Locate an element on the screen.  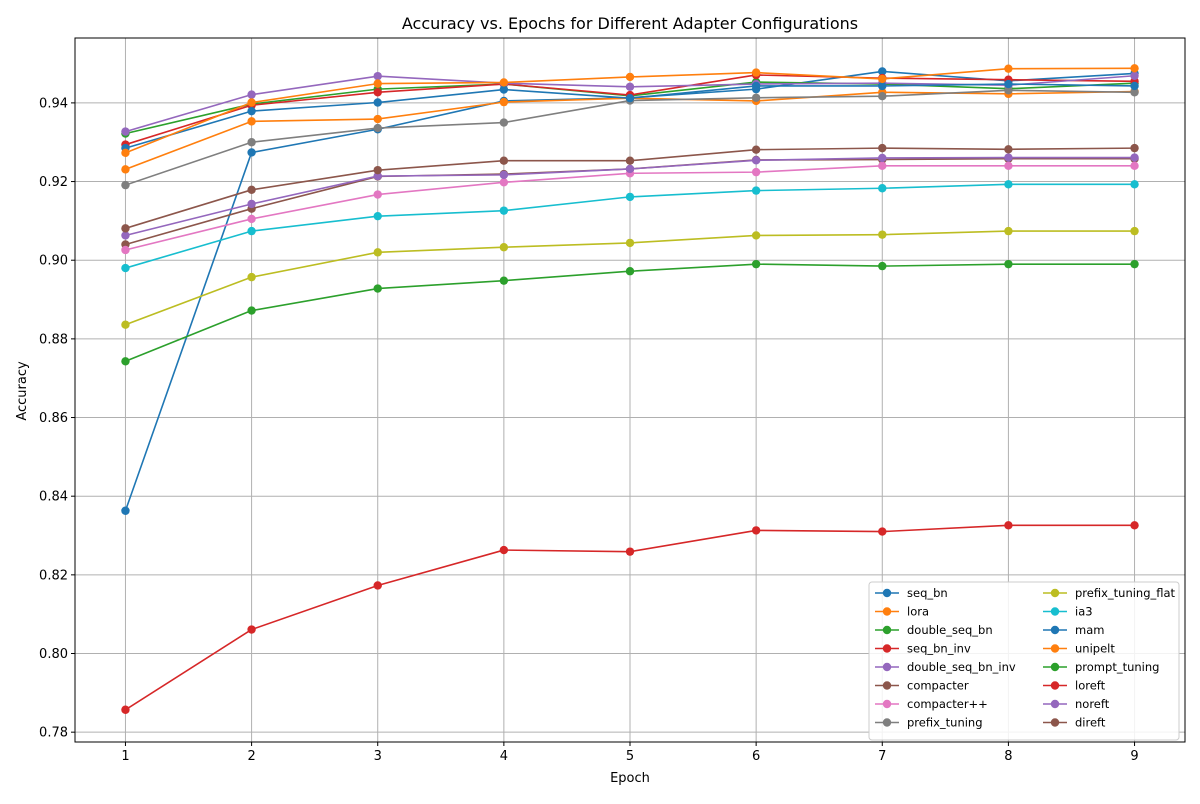
y-tick-label: 0.82 is located at coordinates (53, 575).